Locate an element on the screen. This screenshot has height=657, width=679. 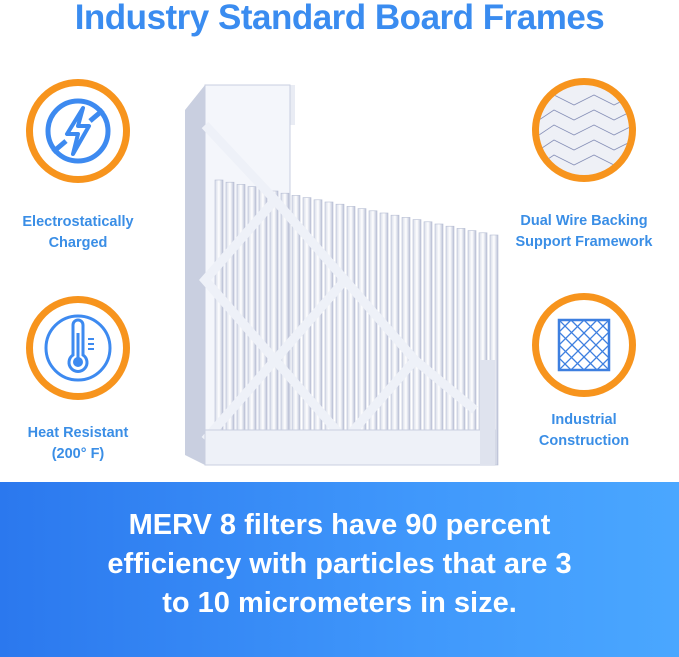
banner-line-2: efficiency with particles that are 3 is located at coordinates (339, 564).